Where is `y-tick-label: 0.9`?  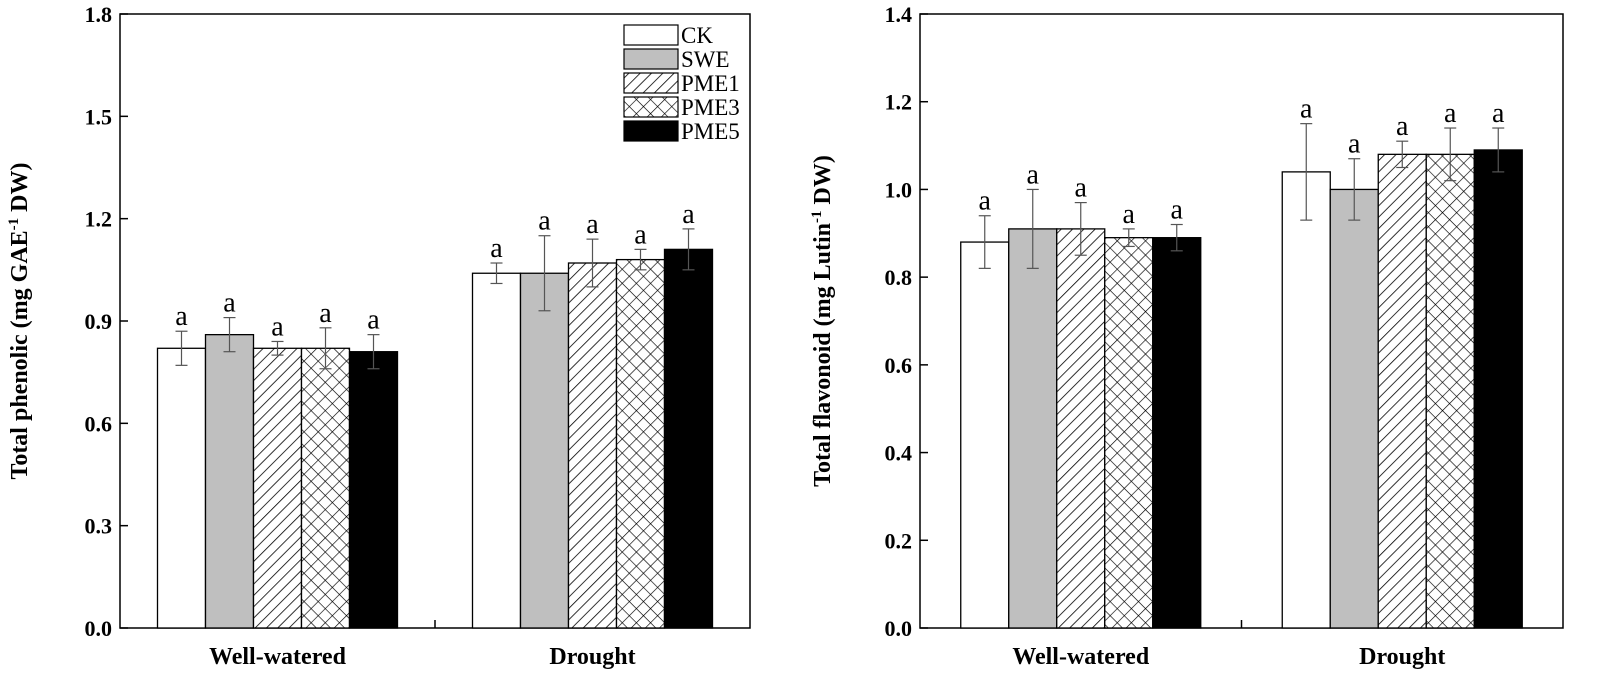 y-tick-label: 0.9 is located at coordinates (99, 321).